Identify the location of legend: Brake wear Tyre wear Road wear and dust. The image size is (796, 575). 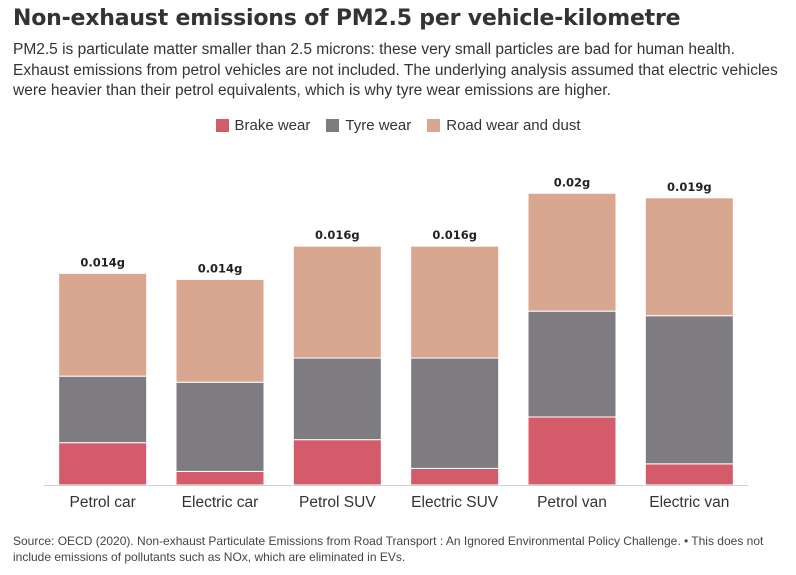
(398, 125).